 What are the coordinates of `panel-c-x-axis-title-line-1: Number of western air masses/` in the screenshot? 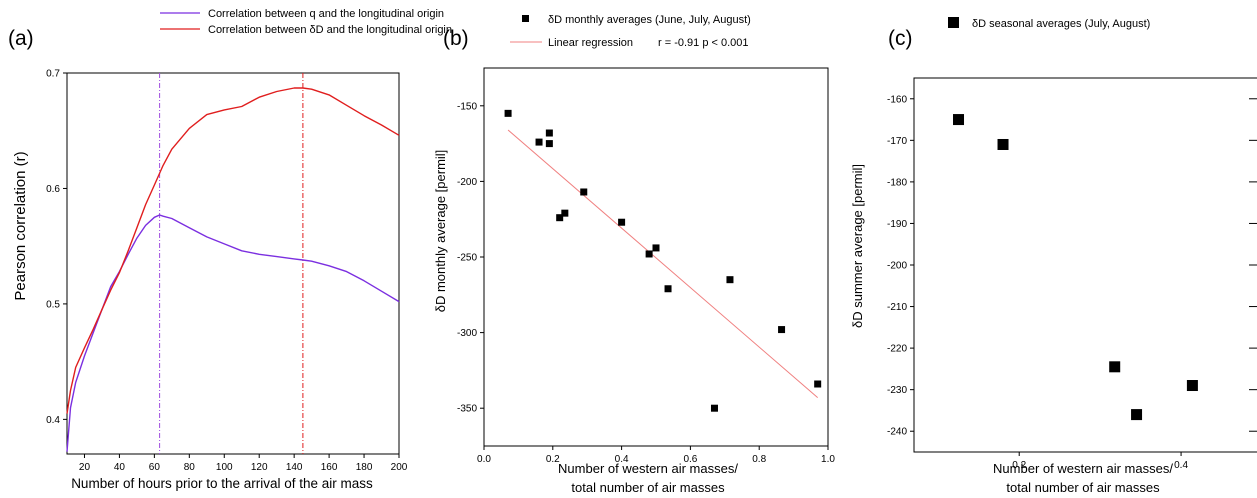 It's located at (1083, 468).